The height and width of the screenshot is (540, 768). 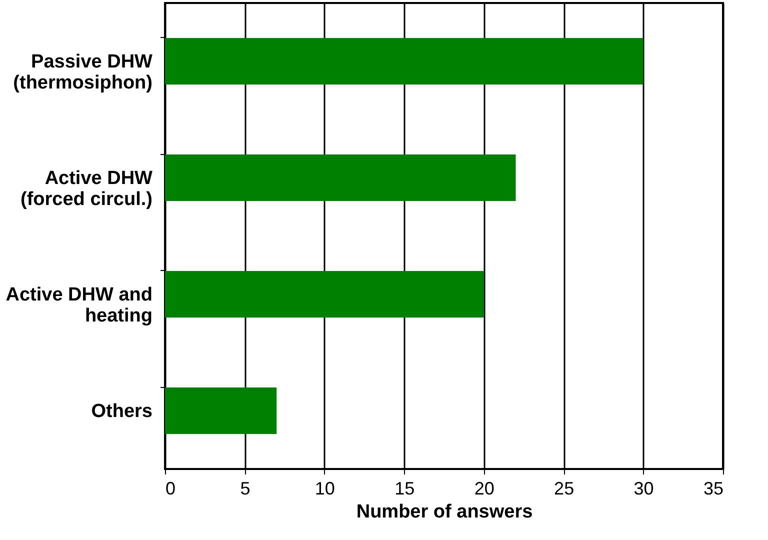 I want to click on x-tick-label: 10, so click(x=324, y=488).